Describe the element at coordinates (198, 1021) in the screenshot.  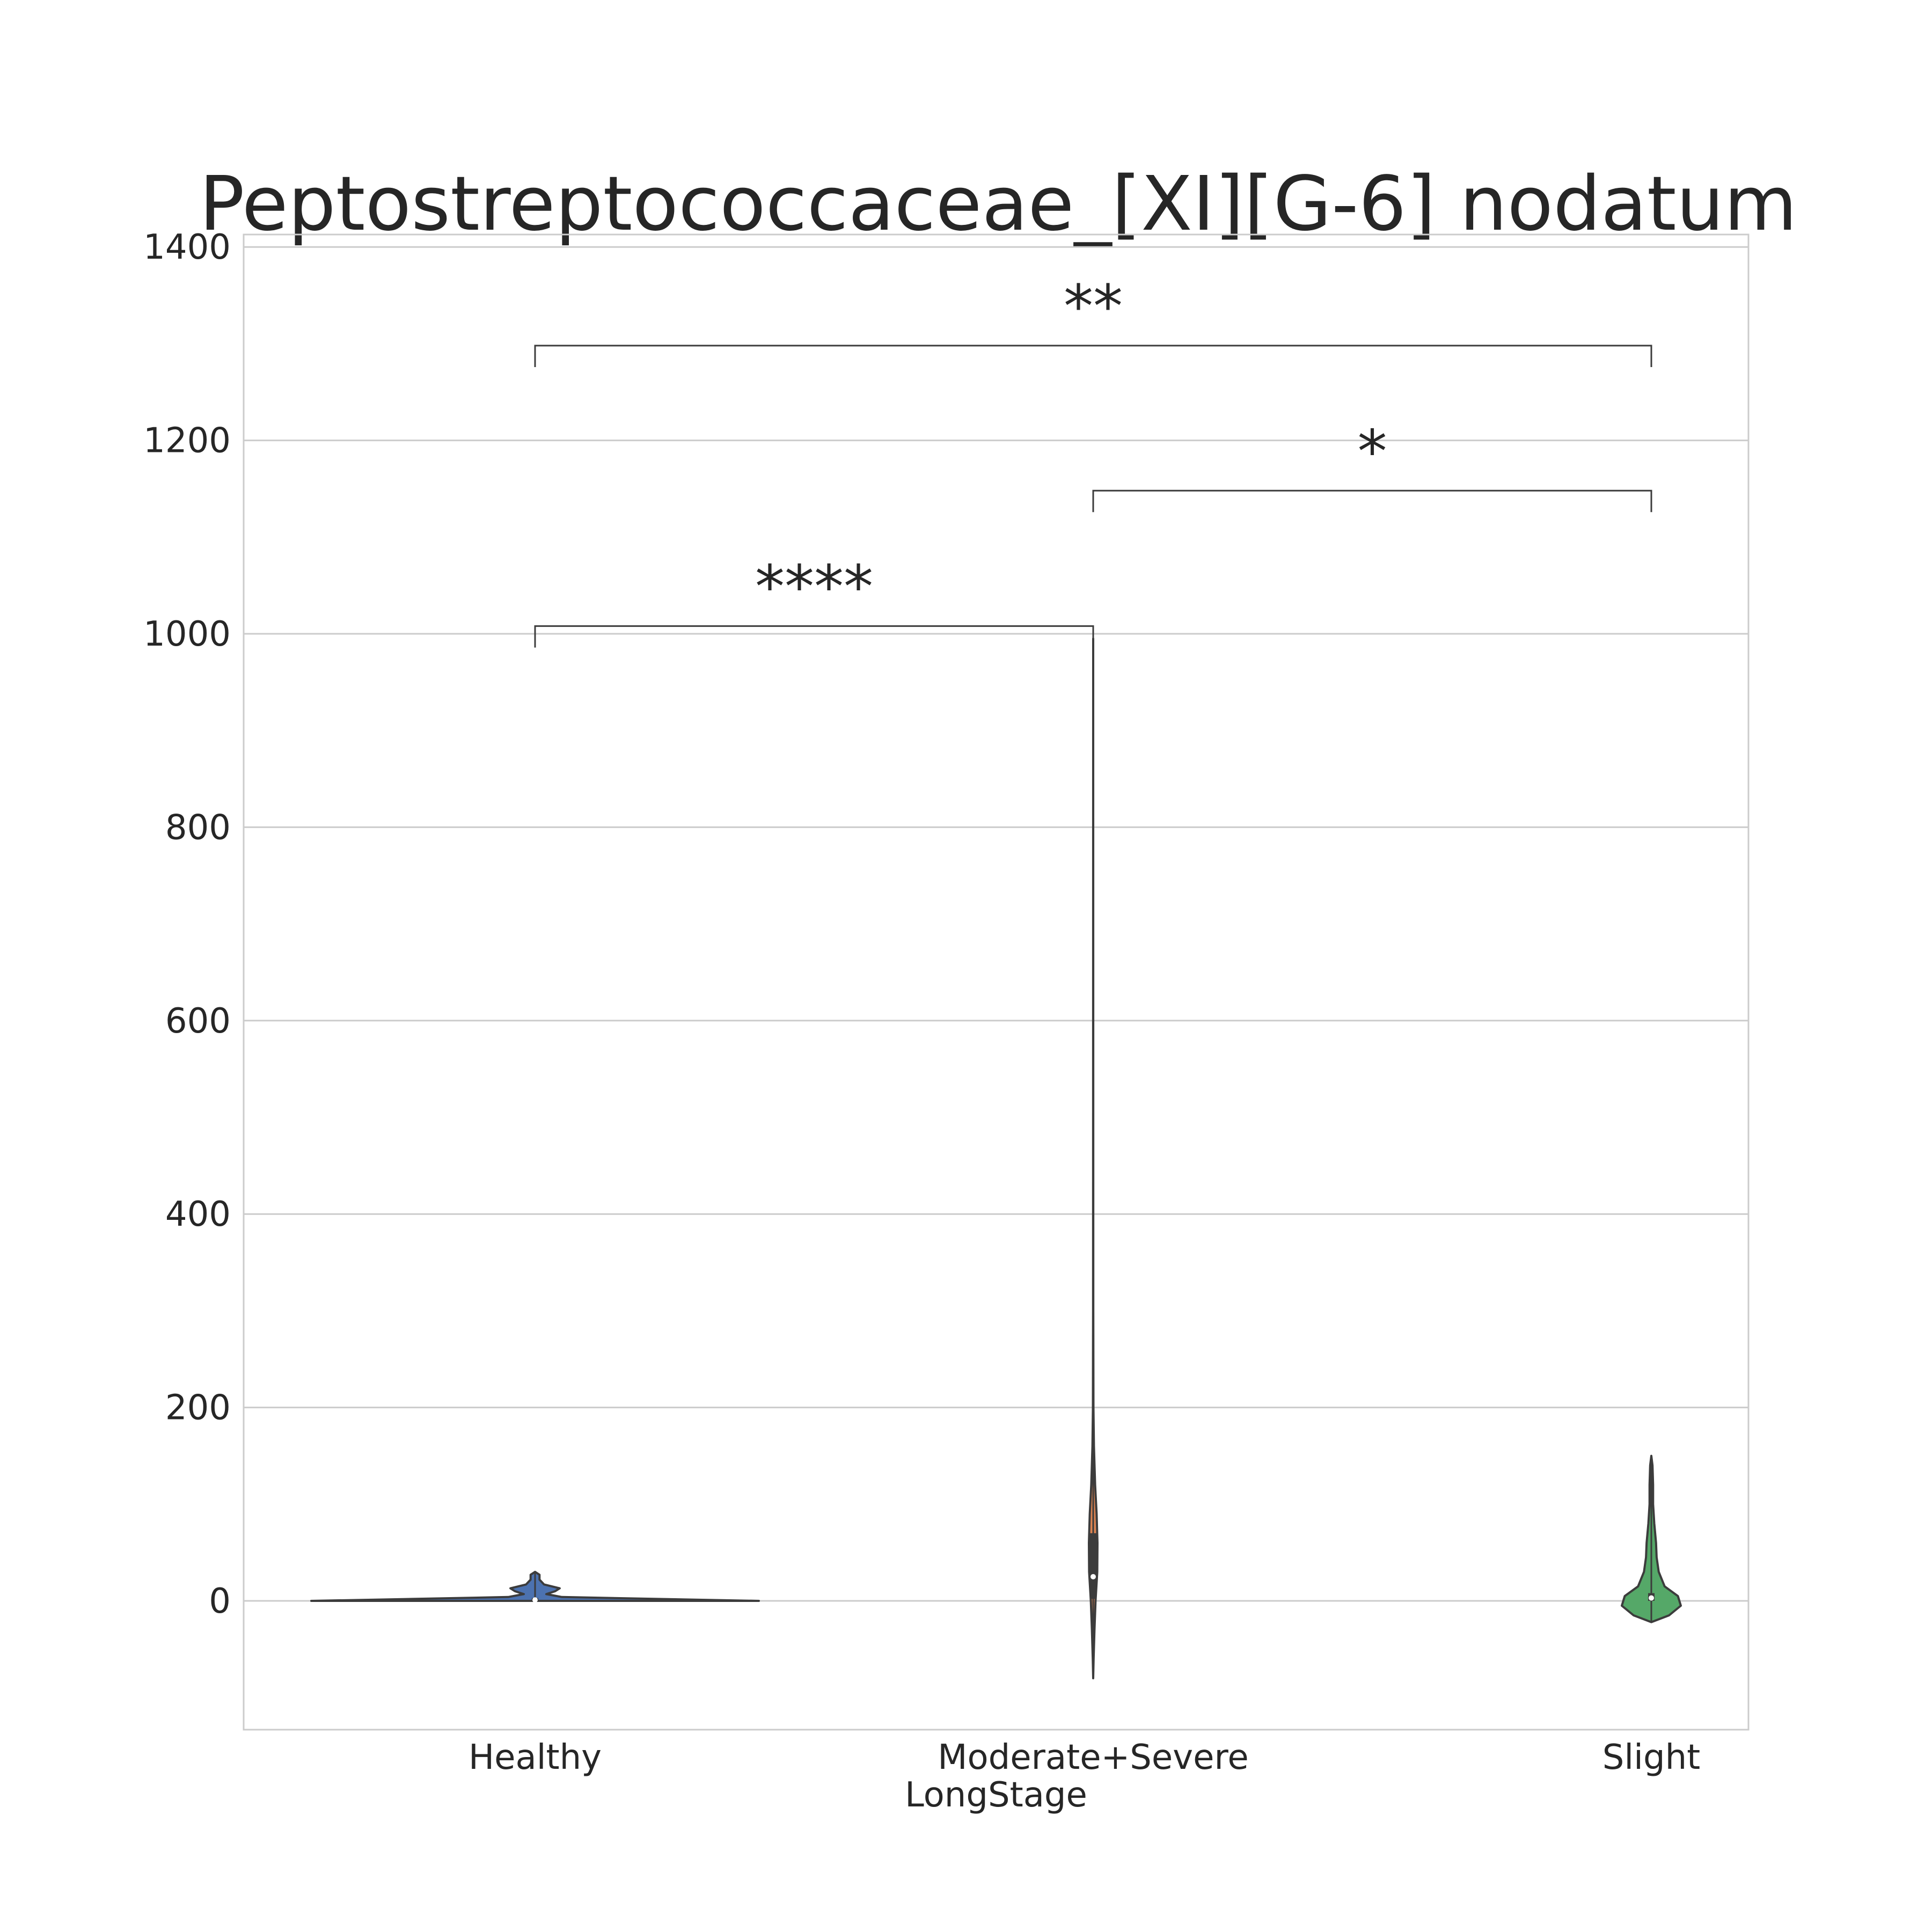
I see `y-tick-label: 600` at that location.